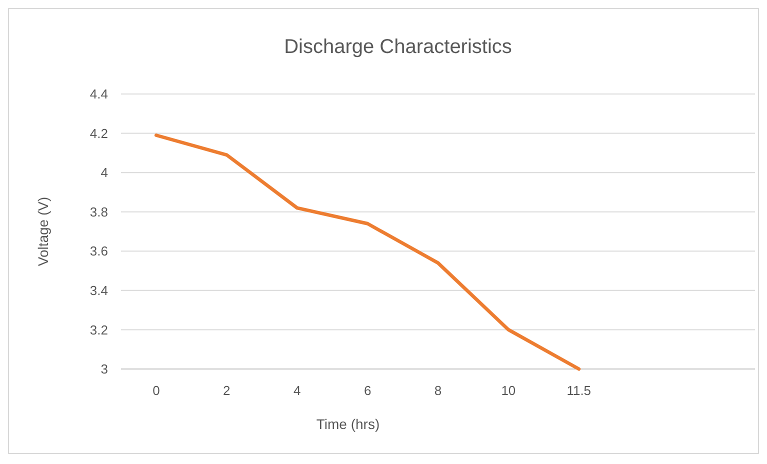 This screenshot has height=464, width=767. What do you see at coordinates (297, 390) in the screenshot?
I see `x-tick-label: 4` at bounding box center [297, 390].